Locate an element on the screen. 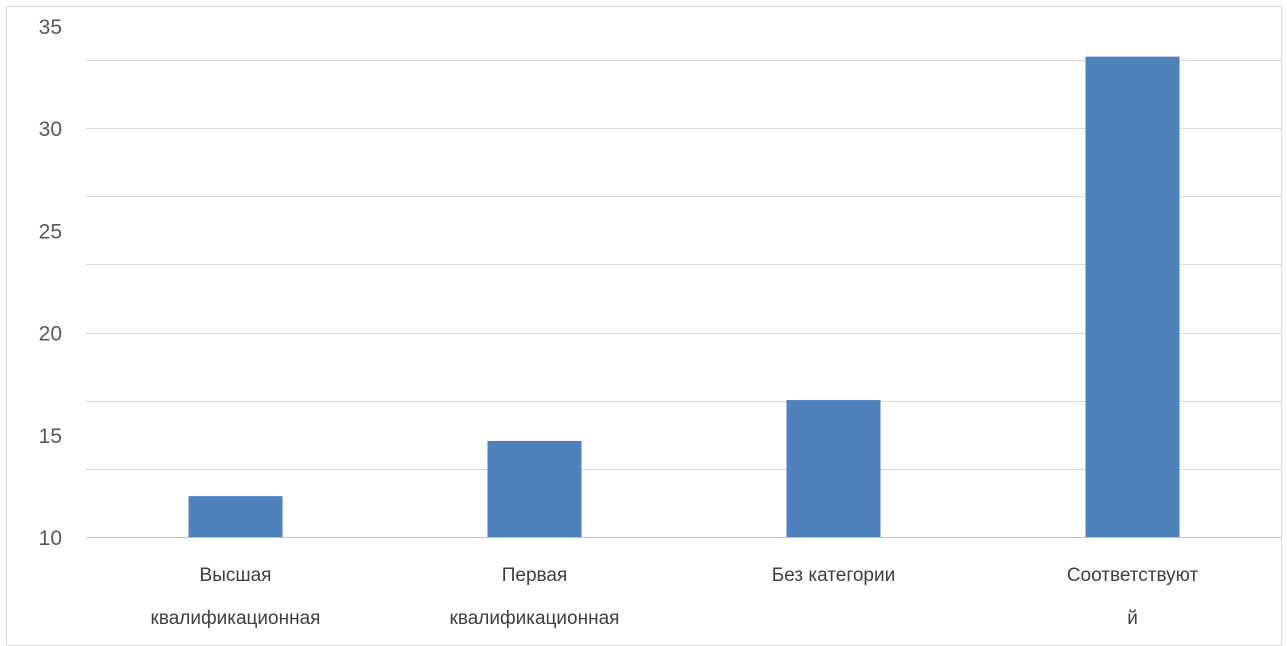  x-tick-label: й is located at coordinates (1132, 618).